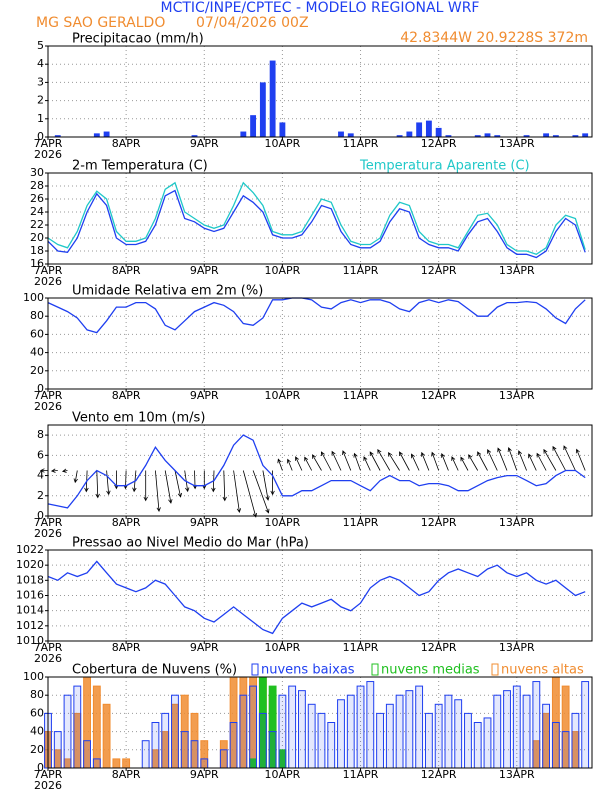 The width and height of the screenshot is (612, 792). Describe the element at coordinates (361, 774) in the screenshot. I see `x-tick-label: 11APR` at that location.